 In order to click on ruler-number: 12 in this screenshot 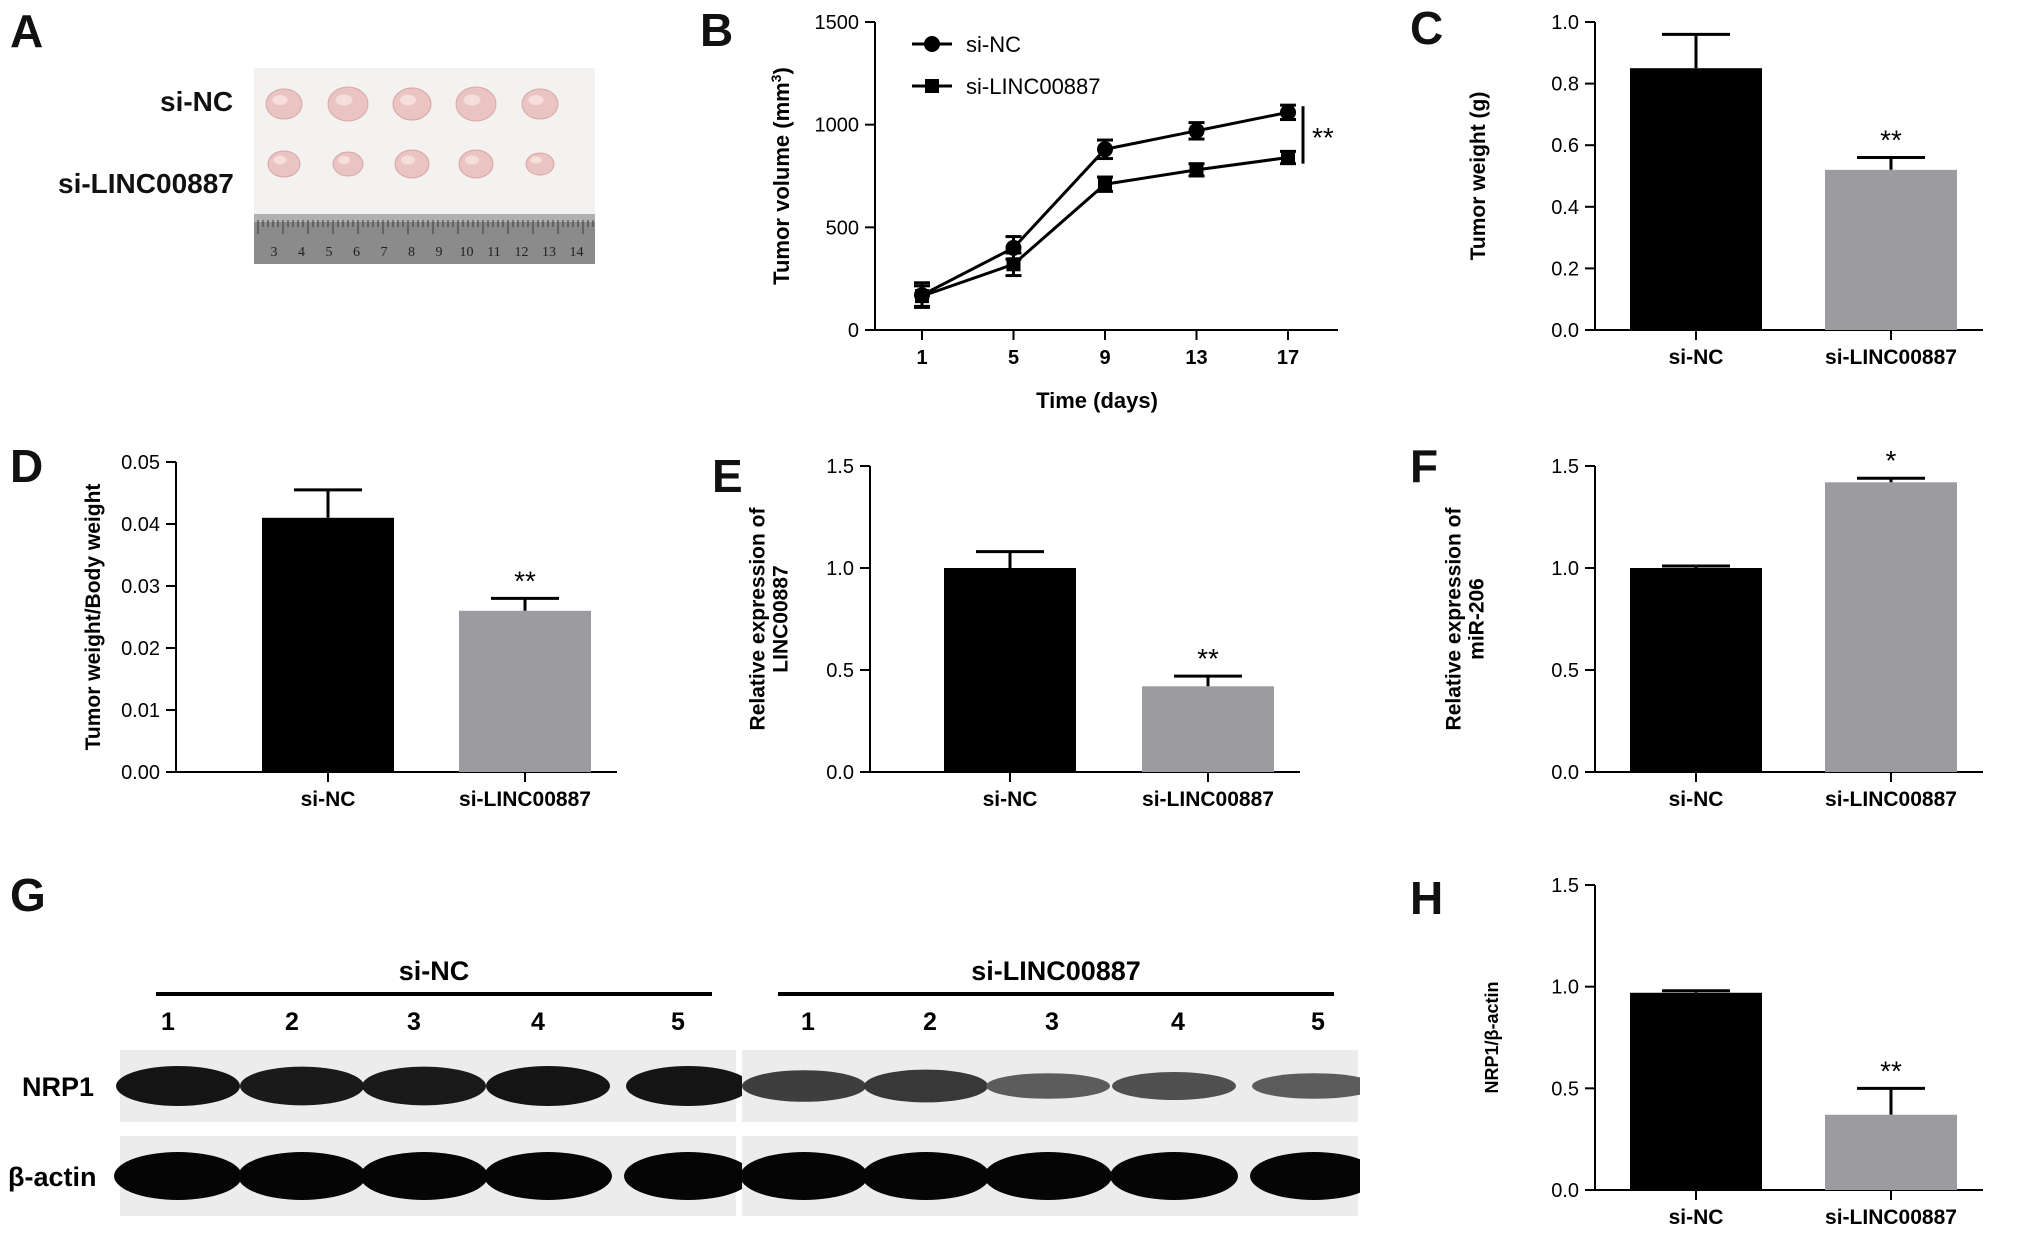, I will do `click(522, 252)`.